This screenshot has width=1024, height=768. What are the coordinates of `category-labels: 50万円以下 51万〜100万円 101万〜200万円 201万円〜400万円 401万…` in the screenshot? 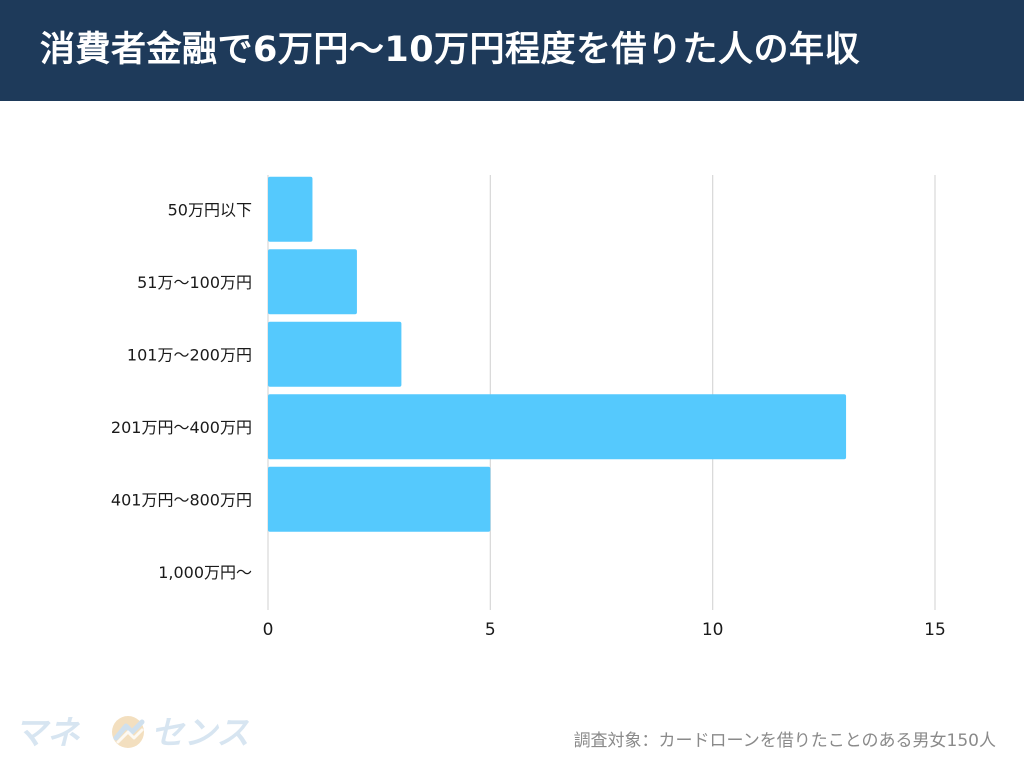 It's located at (181, 391).